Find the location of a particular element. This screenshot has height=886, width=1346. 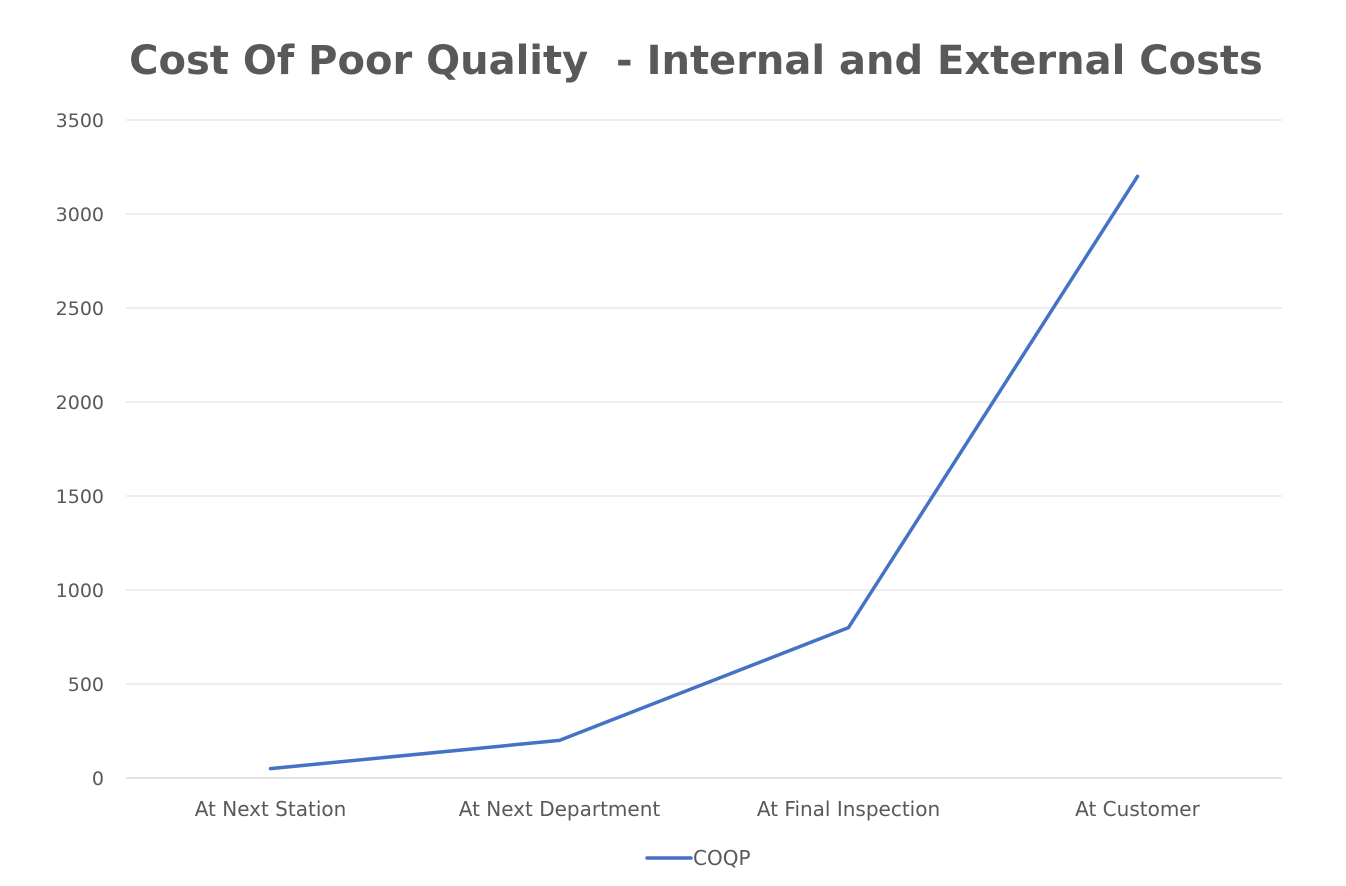

y-tick-label: 3000 is located at coordinates (80, 215).